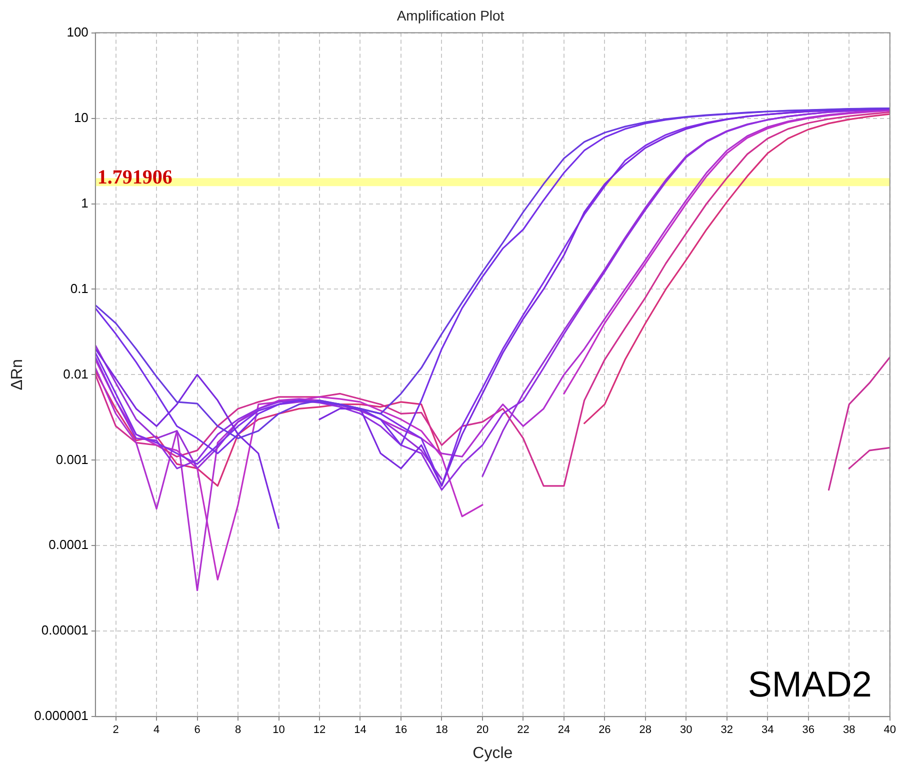 This screenshot has width=899, height=771. Describe the element at coordinates (64, 630) in the screenshot. I see `y-tick-label: 0.00001` at that location.